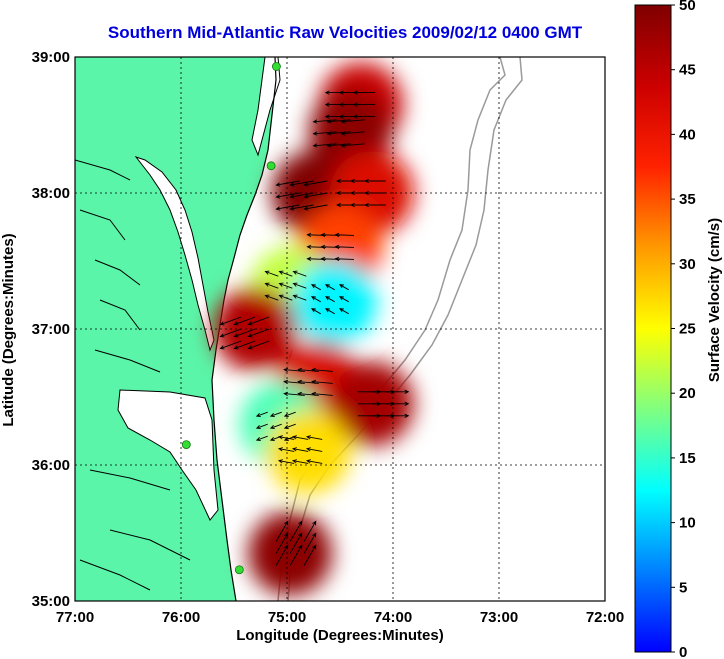 The image size is (724, 659). I want to click on x-tick-label: 72:00, so click(605, 617).